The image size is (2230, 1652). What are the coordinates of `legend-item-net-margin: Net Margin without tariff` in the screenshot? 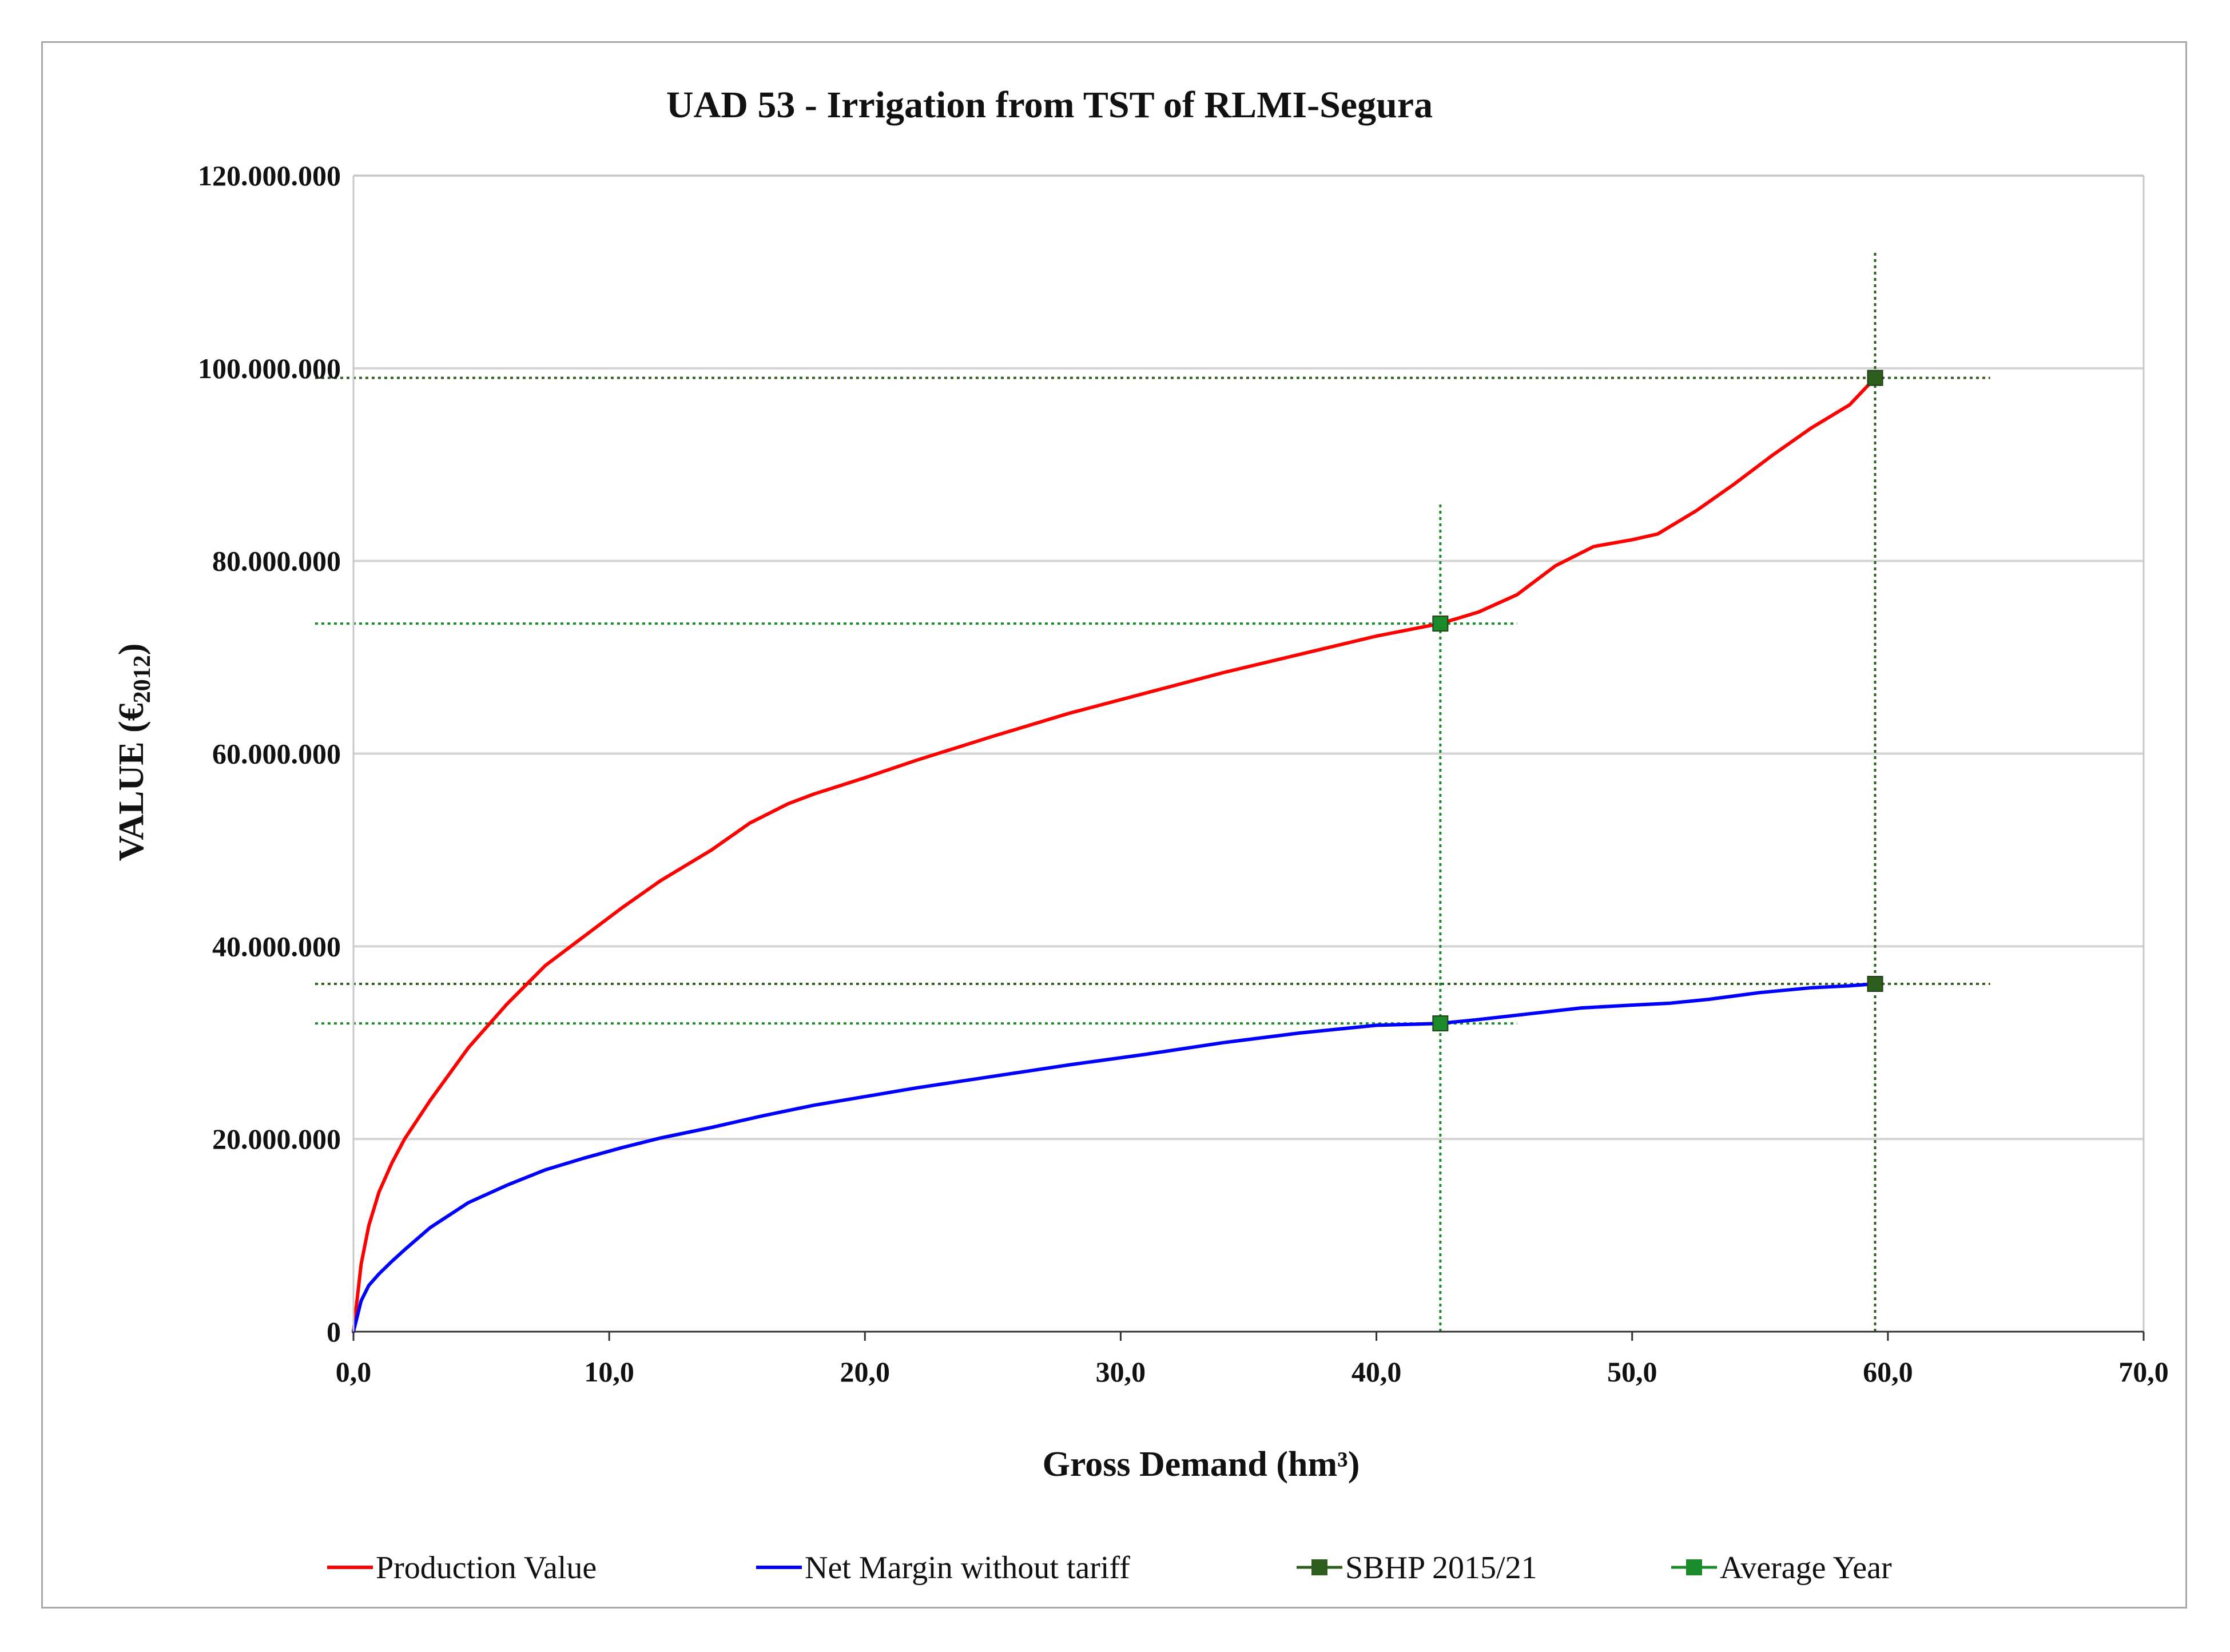 It's located at (943, 1568).